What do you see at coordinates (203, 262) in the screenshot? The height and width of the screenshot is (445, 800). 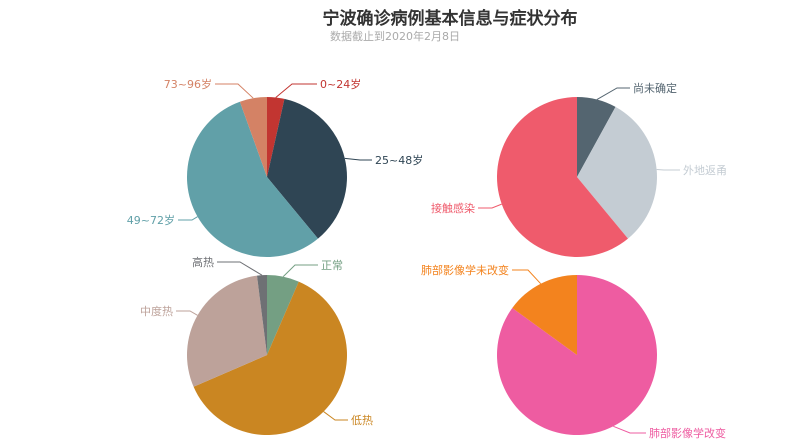 I see `slice-label: 高热` at bounding box center [203, 262].